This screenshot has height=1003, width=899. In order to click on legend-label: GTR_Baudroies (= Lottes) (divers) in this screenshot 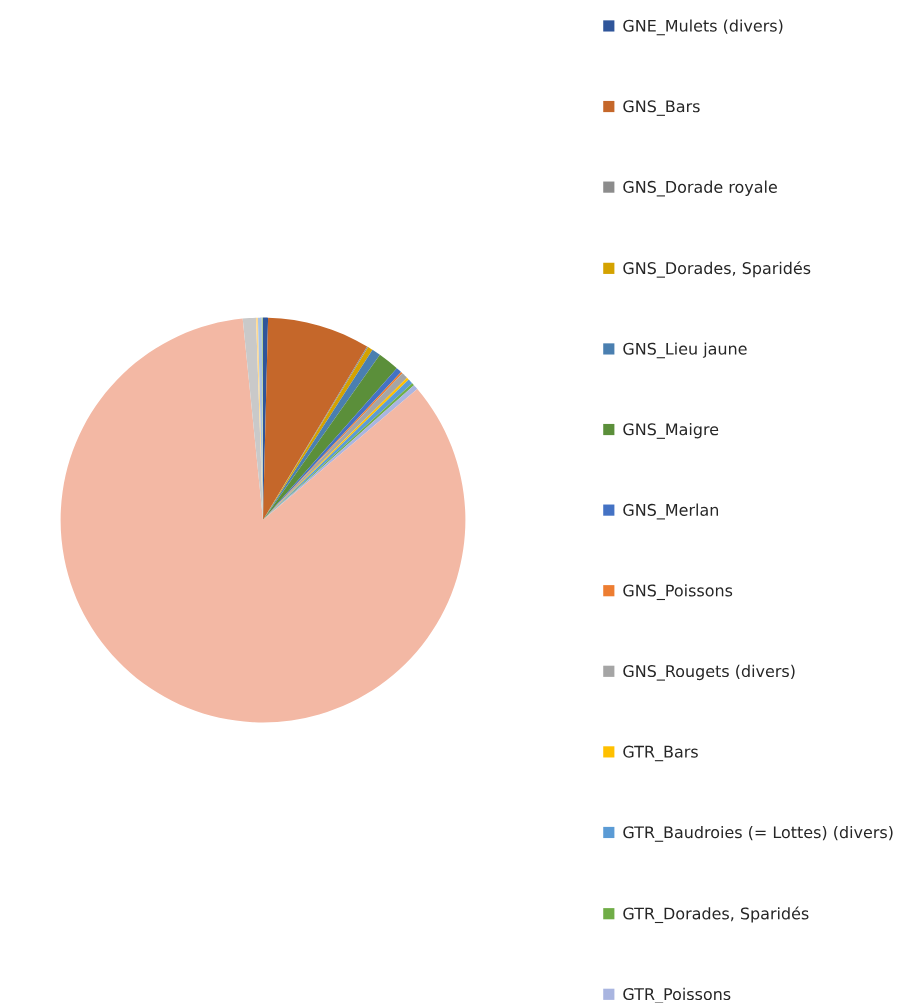, I will do `click(758, 833)`.